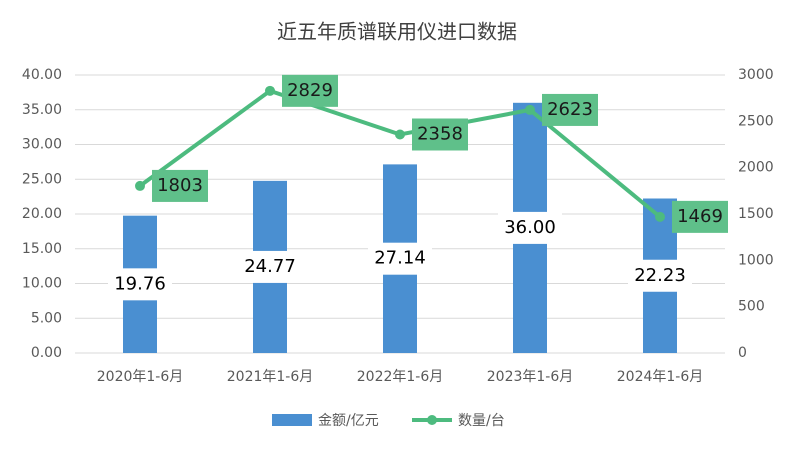  What do you see at coordinates (42, 110) in the screenshot?
I see `y-tick-label: 35.00` at bounding box center [42, 110].